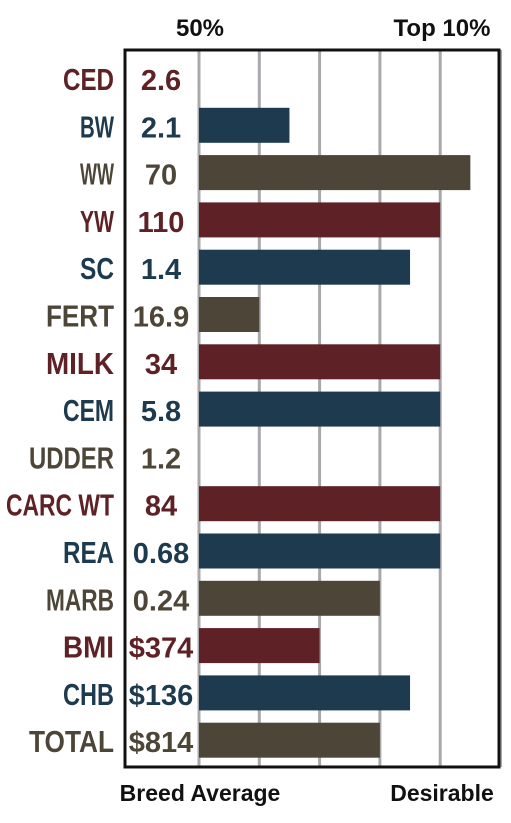  I want to click on value-label: 0.24, so click(161, 601).